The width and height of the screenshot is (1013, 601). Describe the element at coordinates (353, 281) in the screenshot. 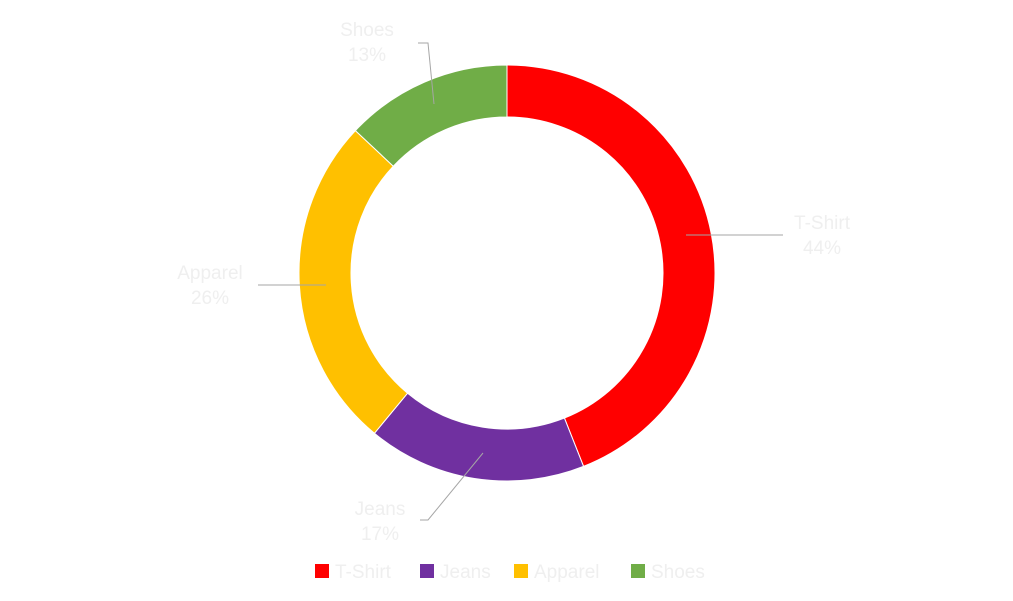

I see `slice-apparel` at that location.